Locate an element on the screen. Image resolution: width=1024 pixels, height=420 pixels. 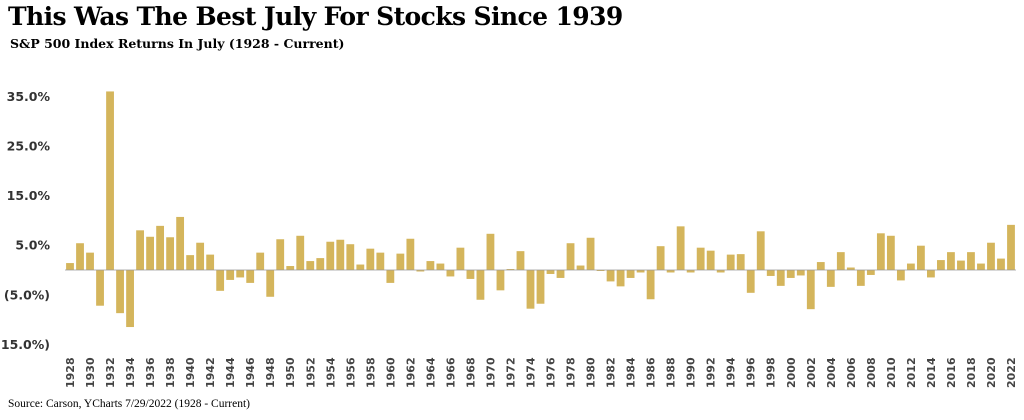
x-tick-label: 1960 is located at coordinates (390, 372).